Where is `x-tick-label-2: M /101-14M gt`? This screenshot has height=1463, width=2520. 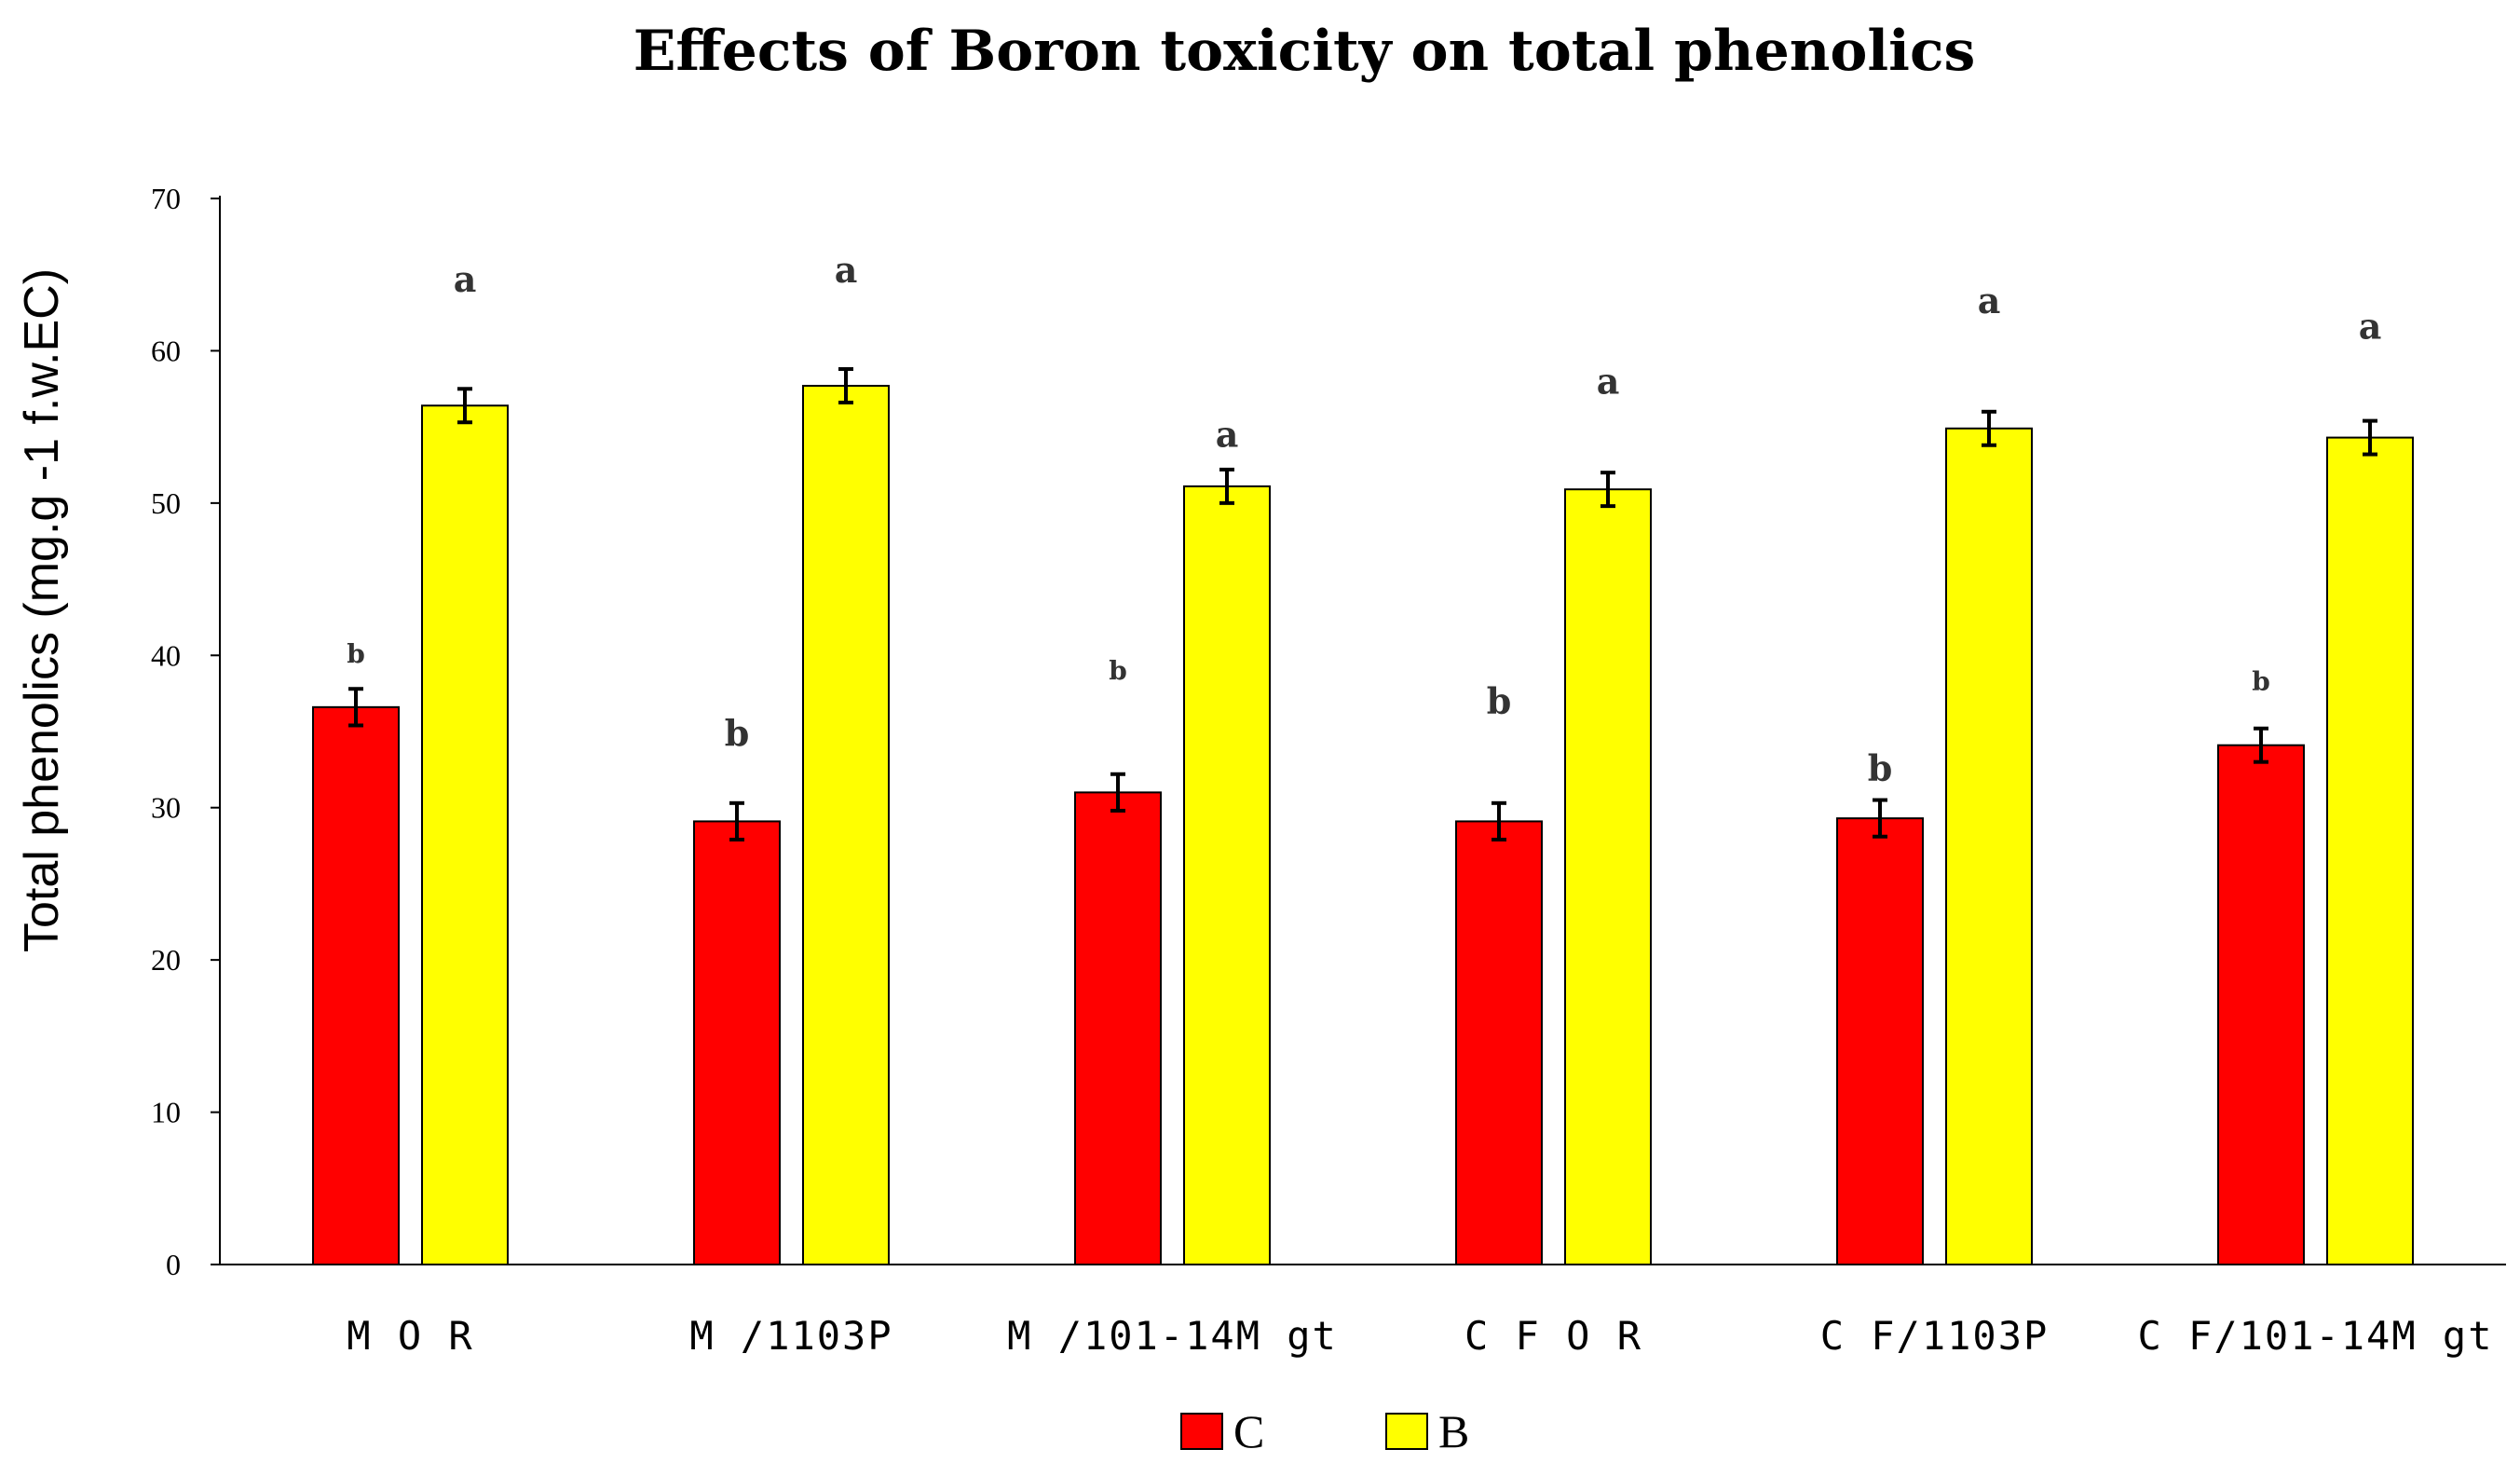 x-tick-label-2: M /101-14M gt is located at coordinates (1172, 1336).